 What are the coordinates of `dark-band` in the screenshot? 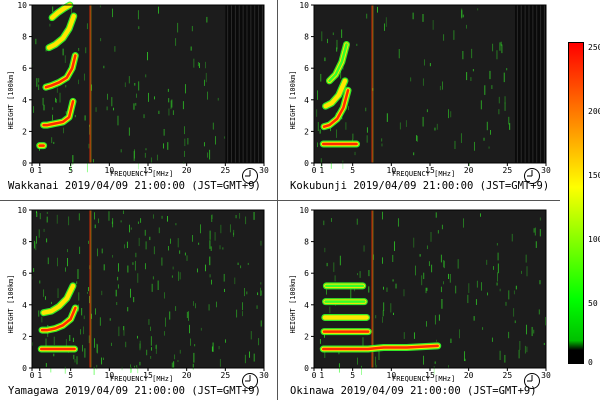 It's located at (530, 84).